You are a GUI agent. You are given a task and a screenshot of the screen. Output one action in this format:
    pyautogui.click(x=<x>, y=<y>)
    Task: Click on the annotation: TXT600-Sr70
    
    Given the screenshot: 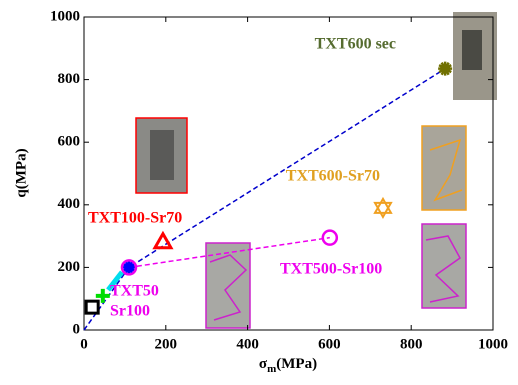 What is the action you would take?
    pyautogui.click(x=333, y=176)
    